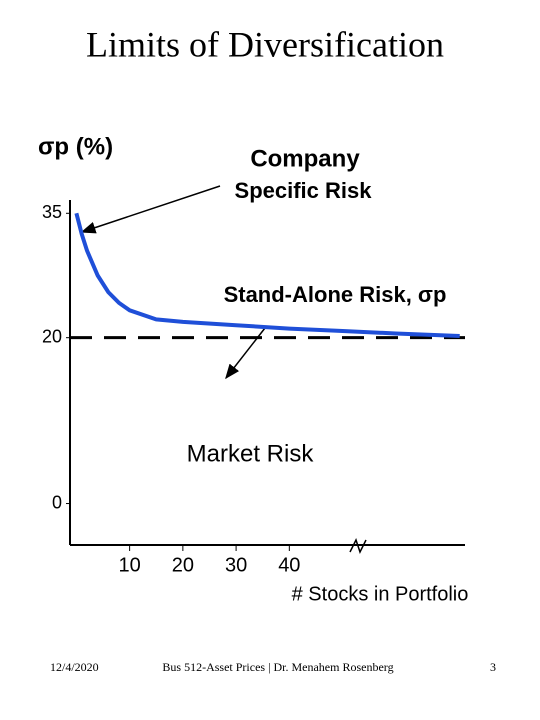  I want to click on footer-page: 3, so click(493, 667).